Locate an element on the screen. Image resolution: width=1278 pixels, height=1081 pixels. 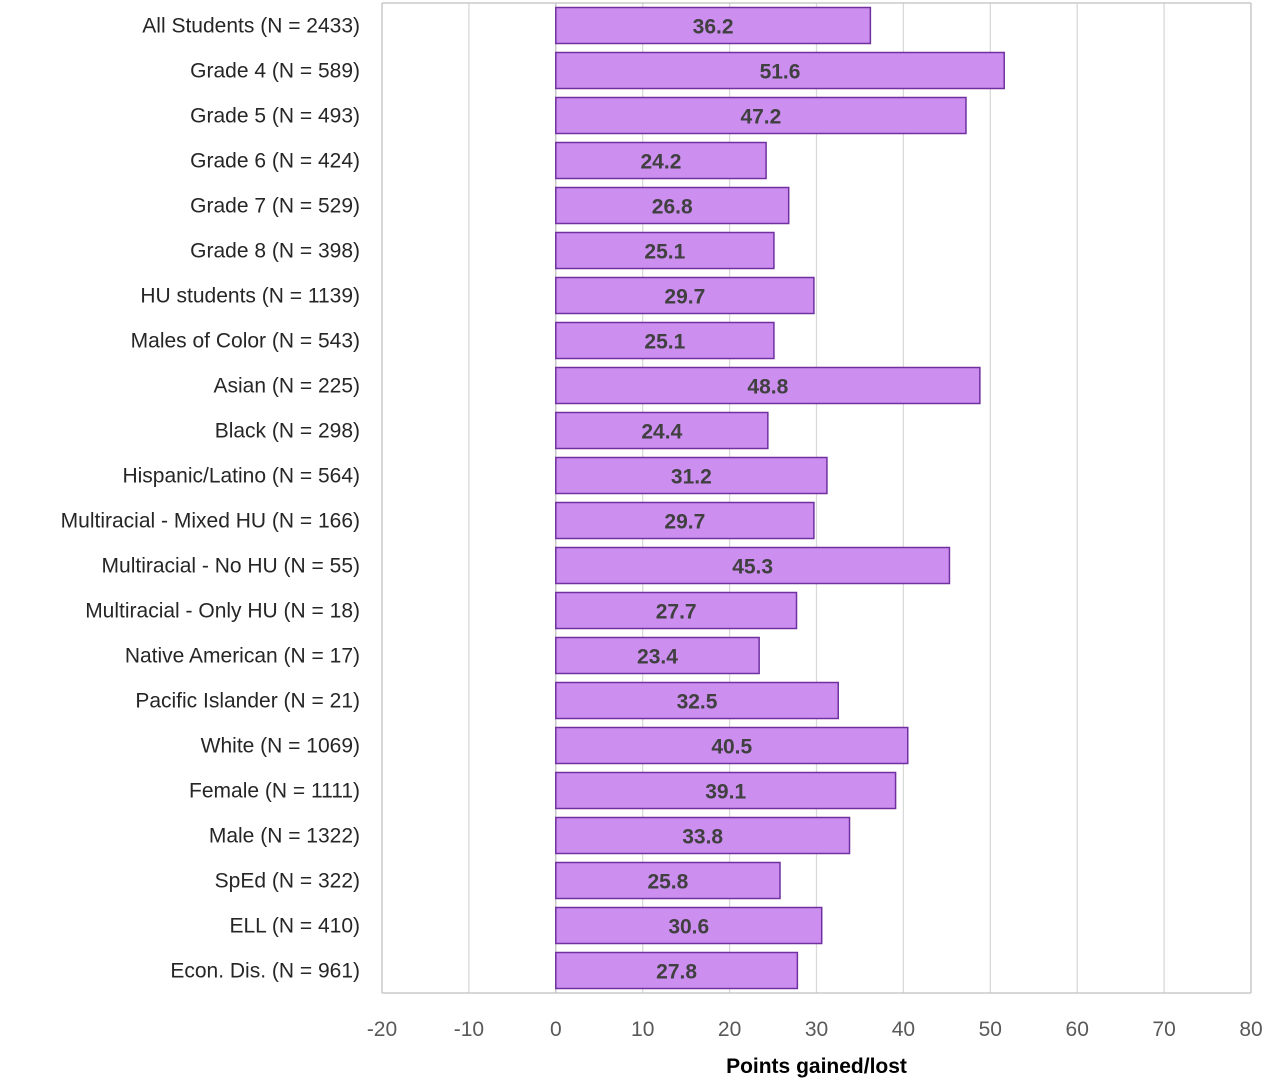
x-tick-label: 30 is located at coordinates (816, 1029).